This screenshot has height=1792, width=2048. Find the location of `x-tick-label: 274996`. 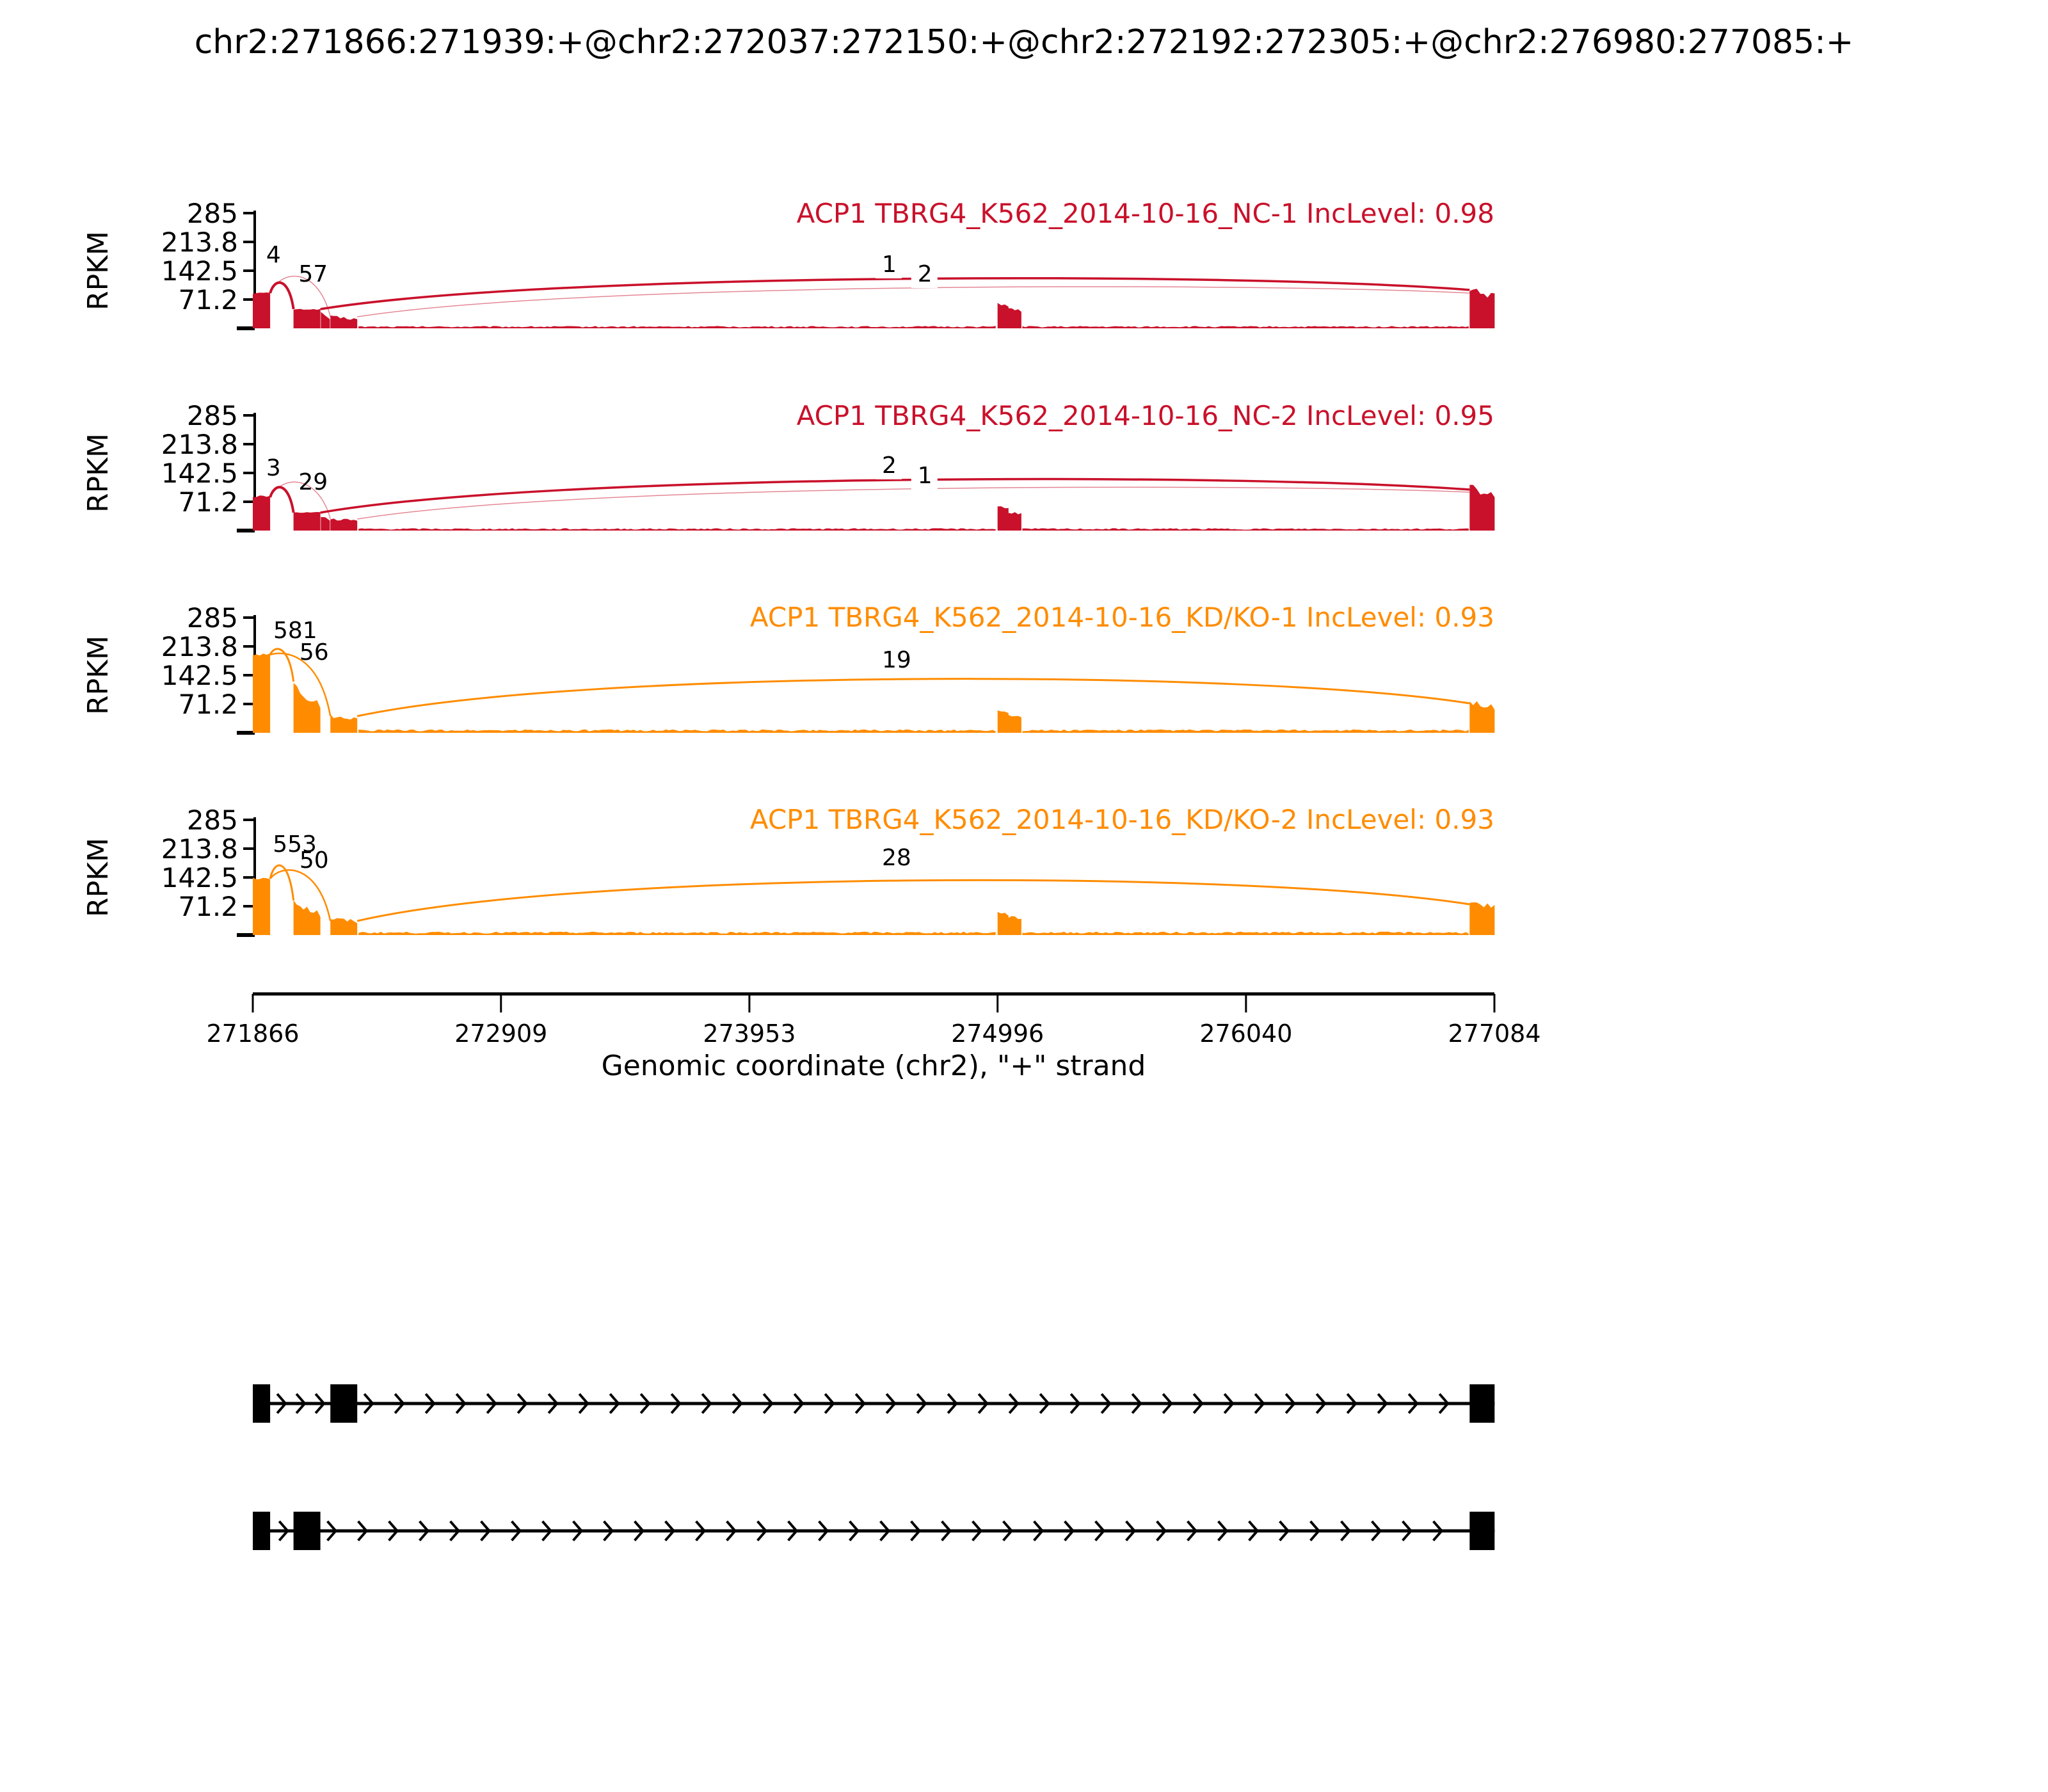

x-tick-label: 274996 is located at coordinates (997, 1034).